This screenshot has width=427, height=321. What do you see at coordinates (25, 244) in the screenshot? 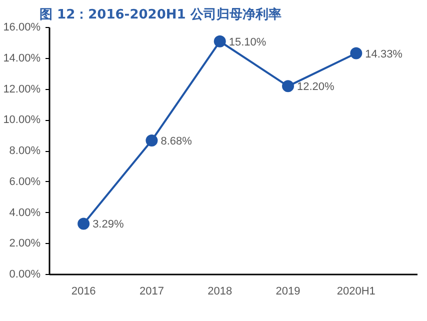
I see `y-tick-label: 2.00%` at bounding box center [25, 244].